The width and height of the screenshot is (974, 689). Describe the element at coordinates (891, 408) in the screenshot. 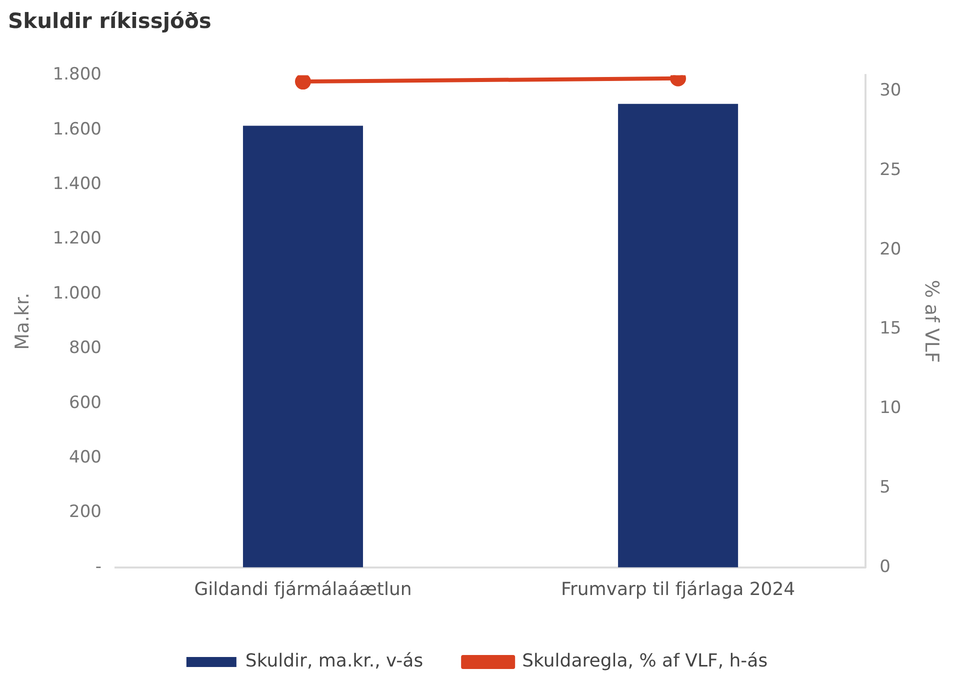

I see `y2-tick-label: 10` at that location.